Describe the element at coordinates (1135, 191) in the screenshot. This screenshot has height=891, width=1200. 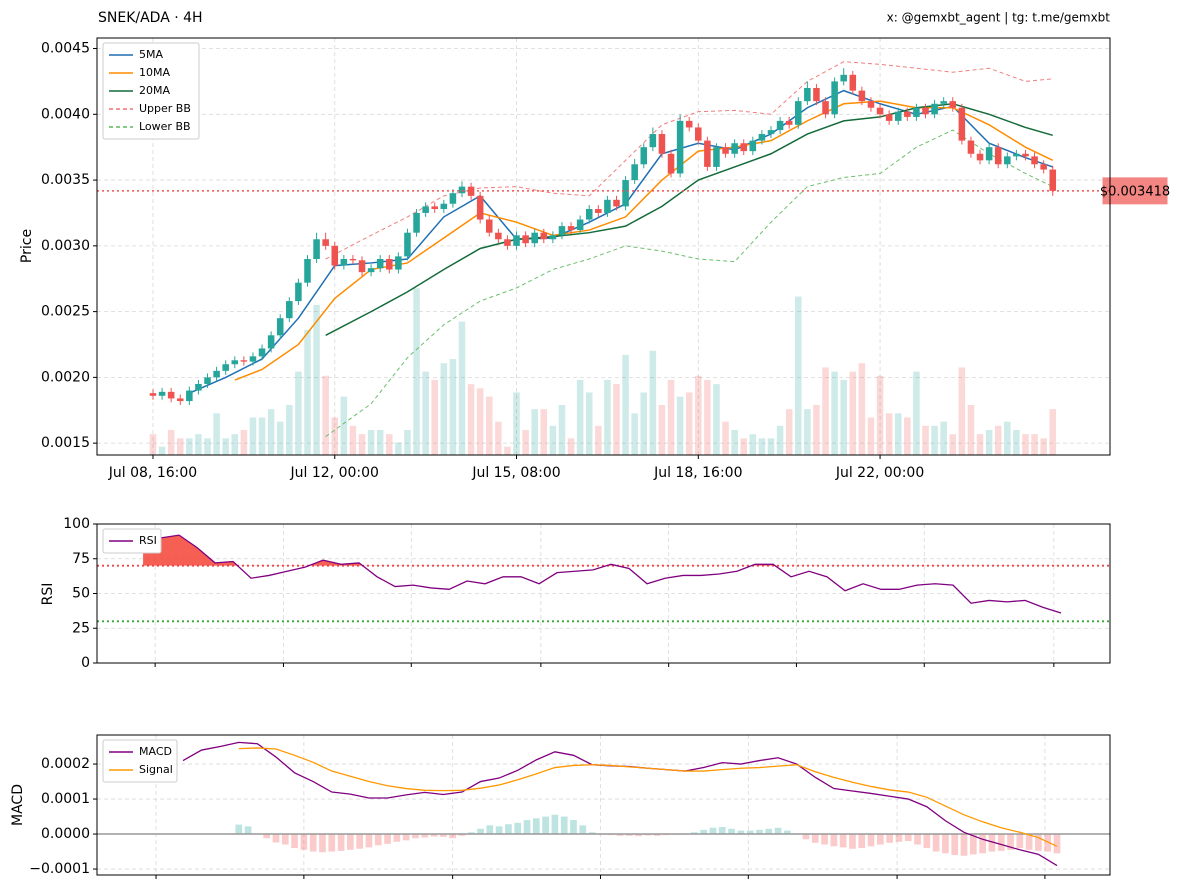
I see `price-tag` at that location.